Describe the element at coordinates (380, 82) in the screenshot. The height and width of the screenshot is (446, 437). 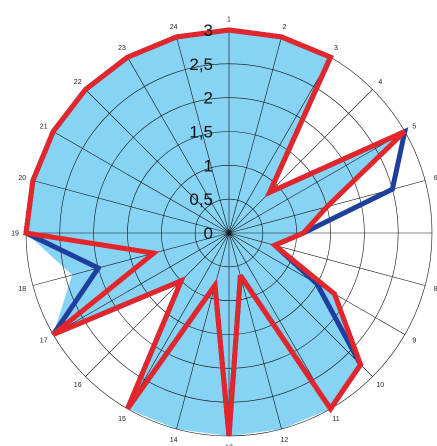
I see `axis-label-4: 4` at that location.